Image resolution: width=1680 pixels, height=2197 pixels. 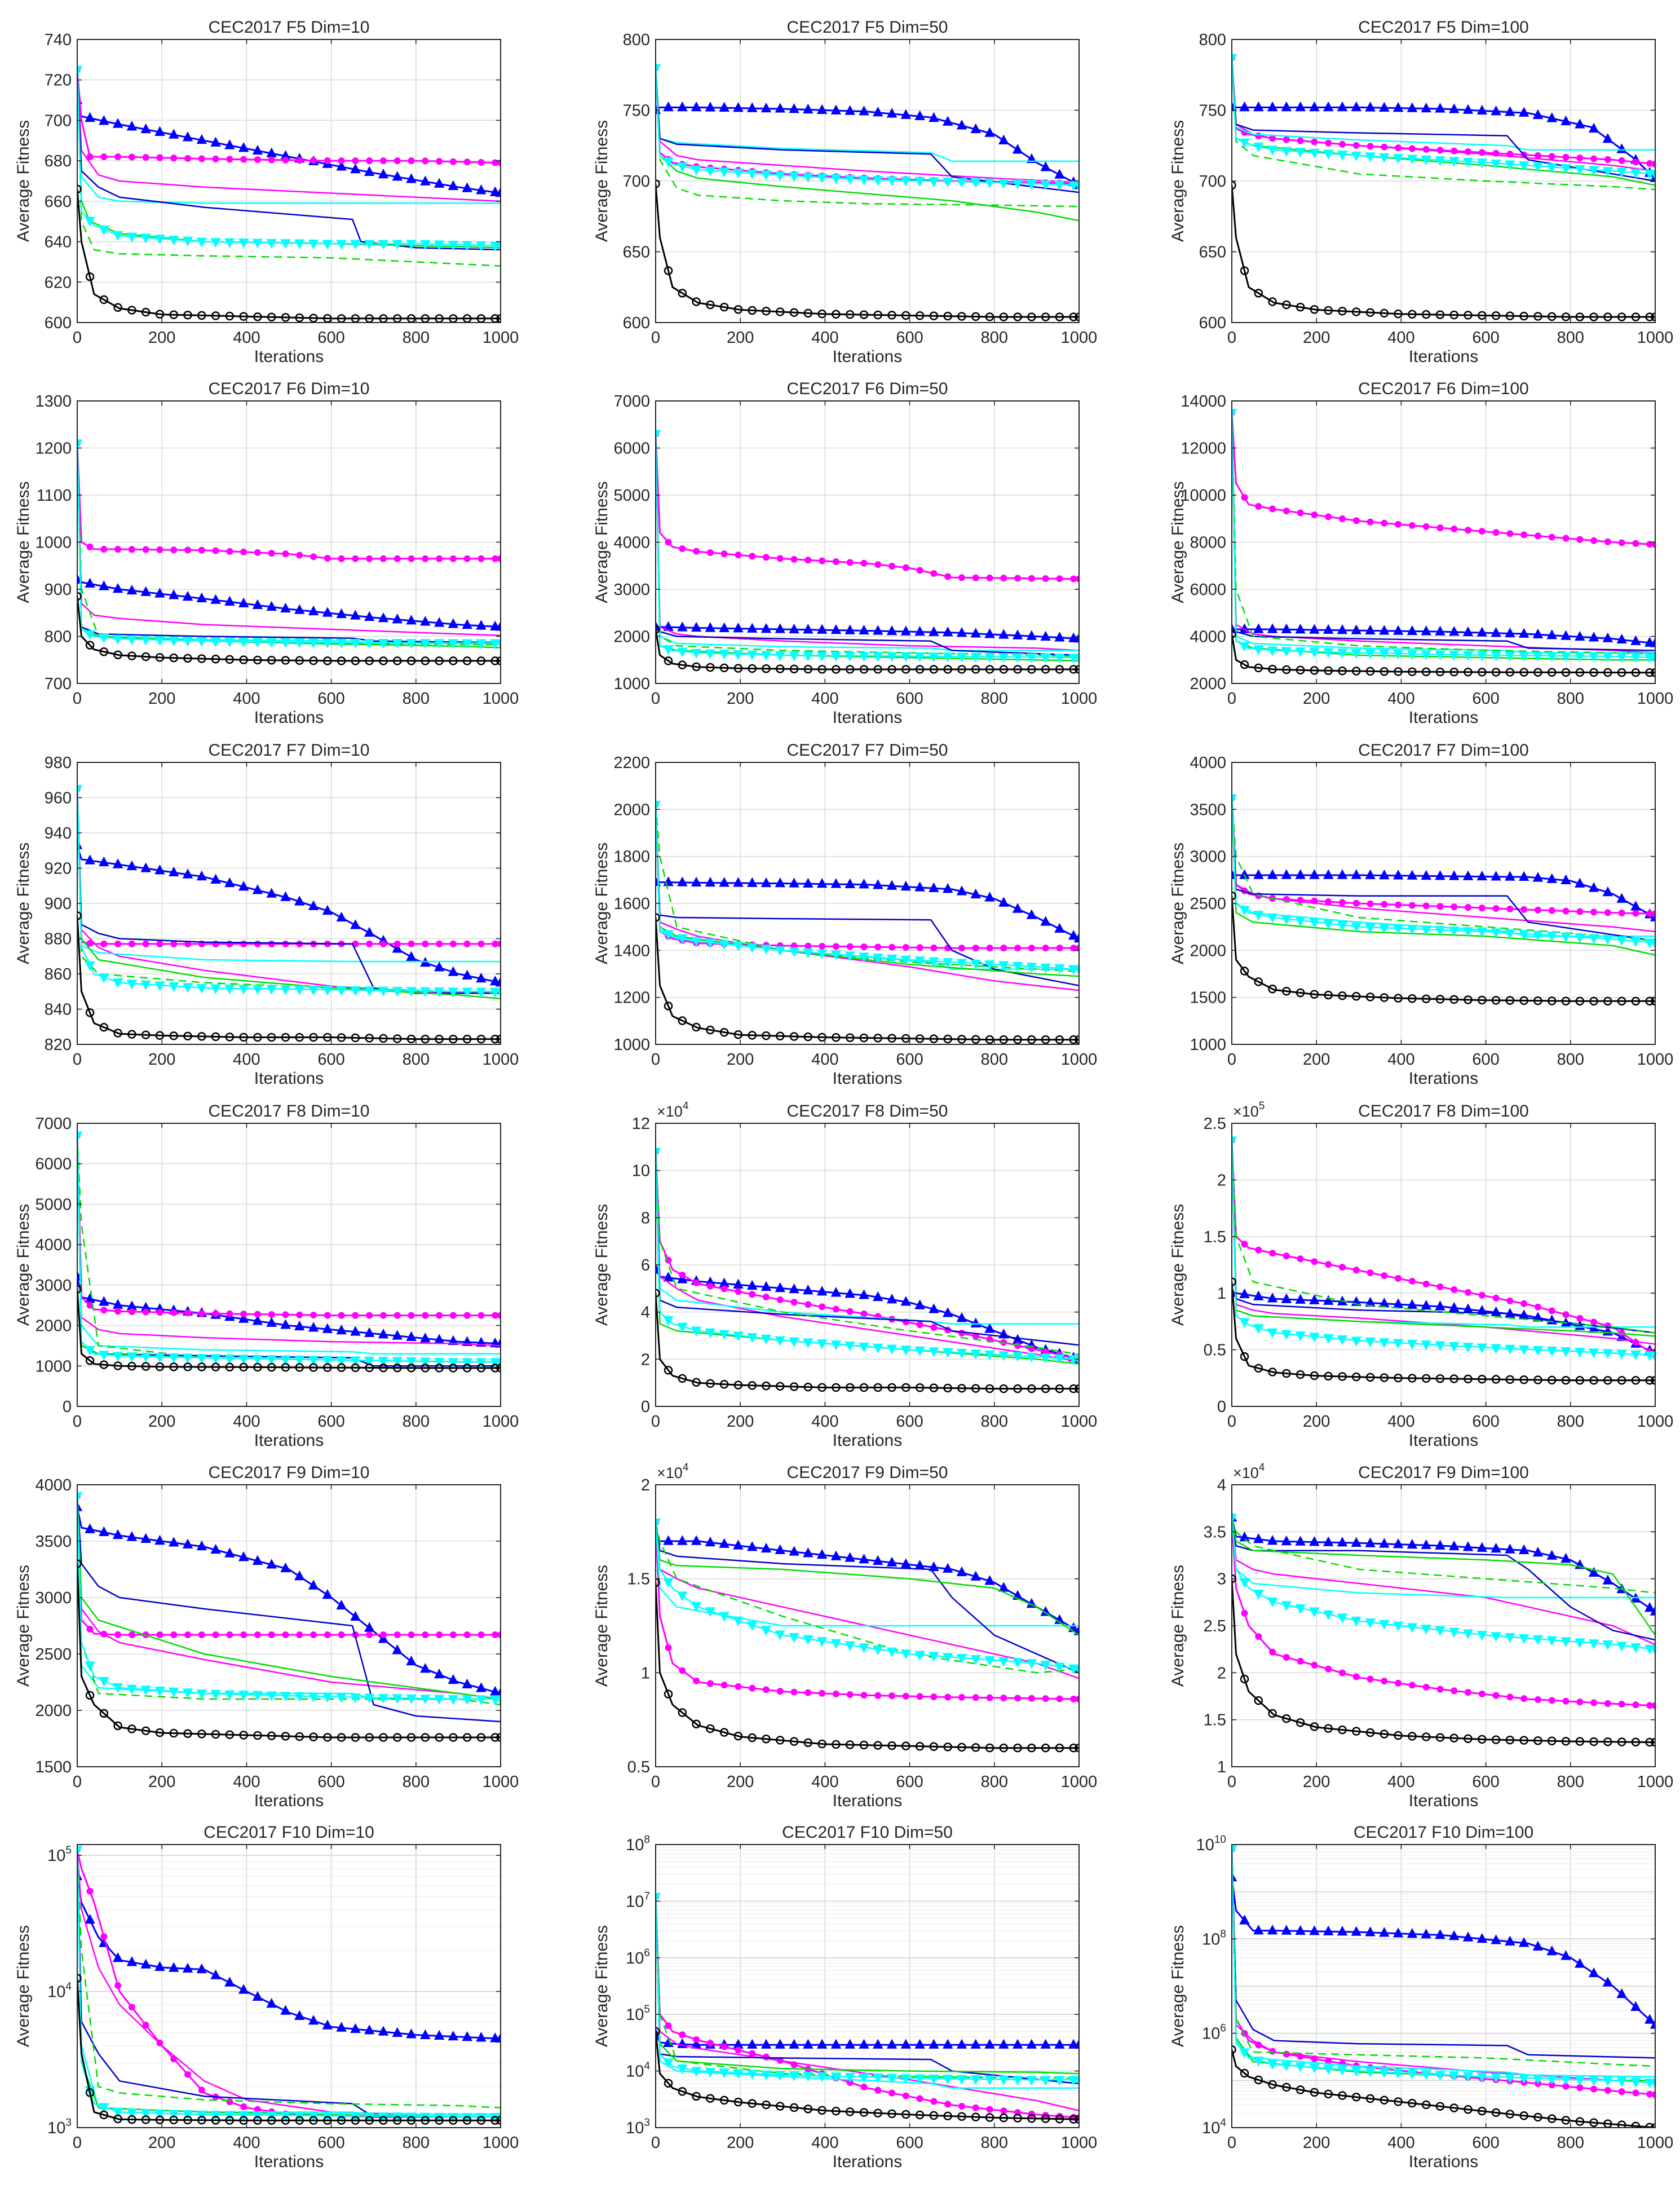 What do you see at coordinates (824, 1782) in the screenshot?
I see `x-tick-label: 400` at bounding box center [824, 1782].